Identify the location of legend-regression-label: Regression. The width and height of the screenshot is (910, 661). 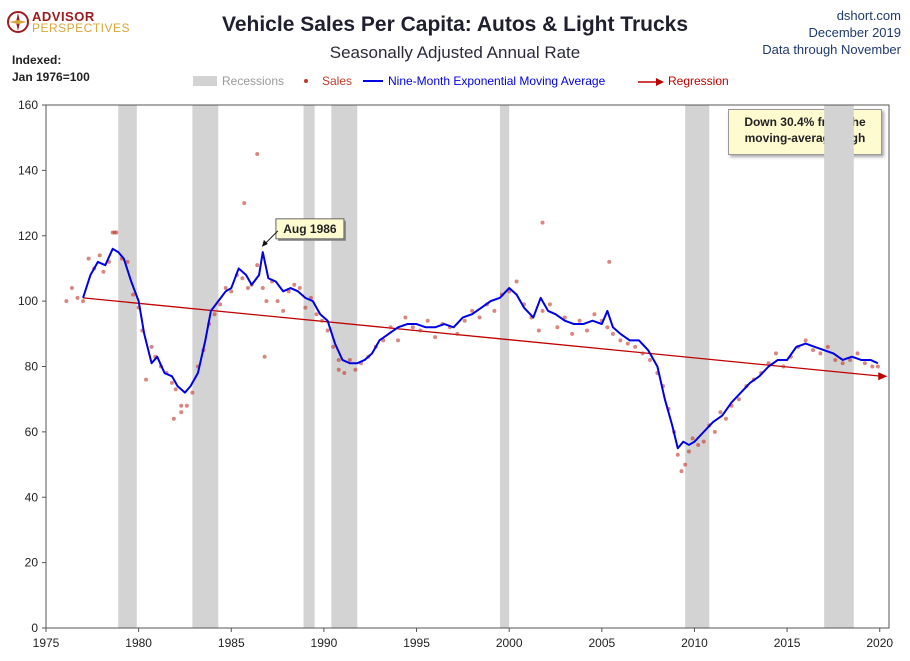
(698, 81).